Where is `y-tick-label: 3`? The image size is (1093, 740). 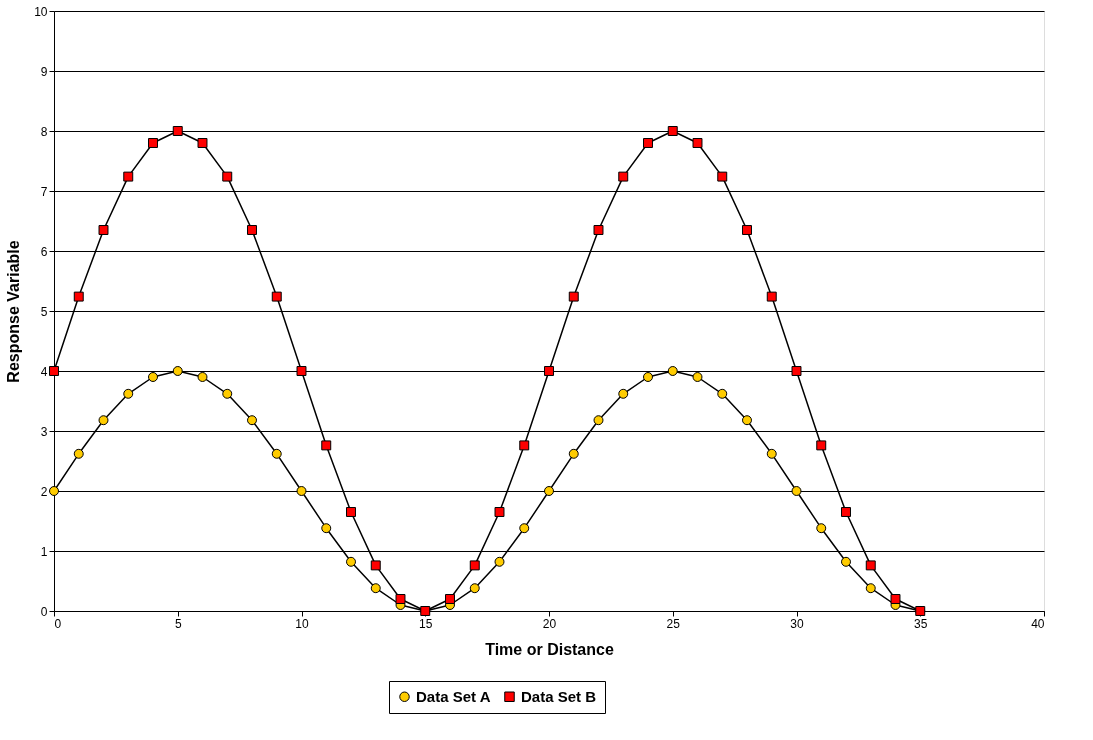 y-tick-label: 3 is located at coordinates (44, 431).